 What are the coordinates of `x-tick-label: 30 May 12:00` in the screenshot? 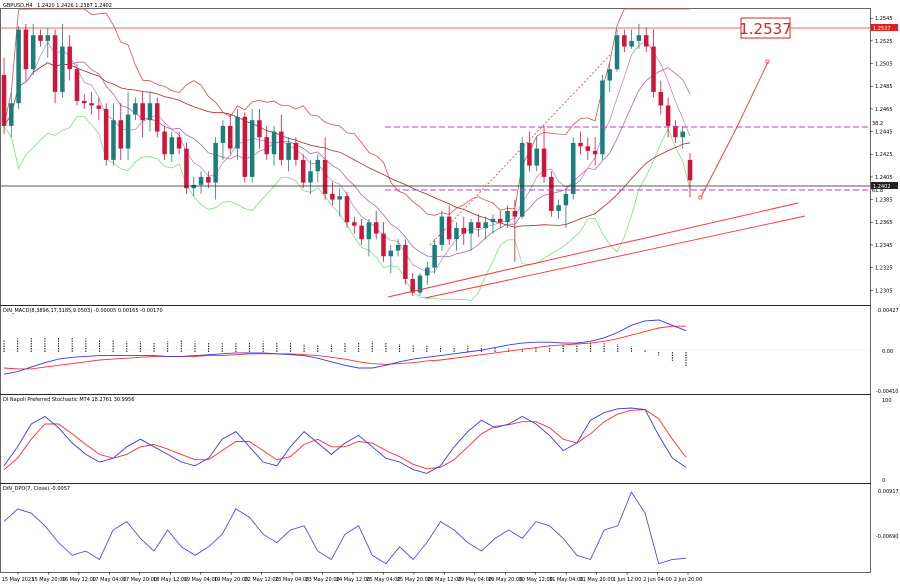 It's located at (536, 580).